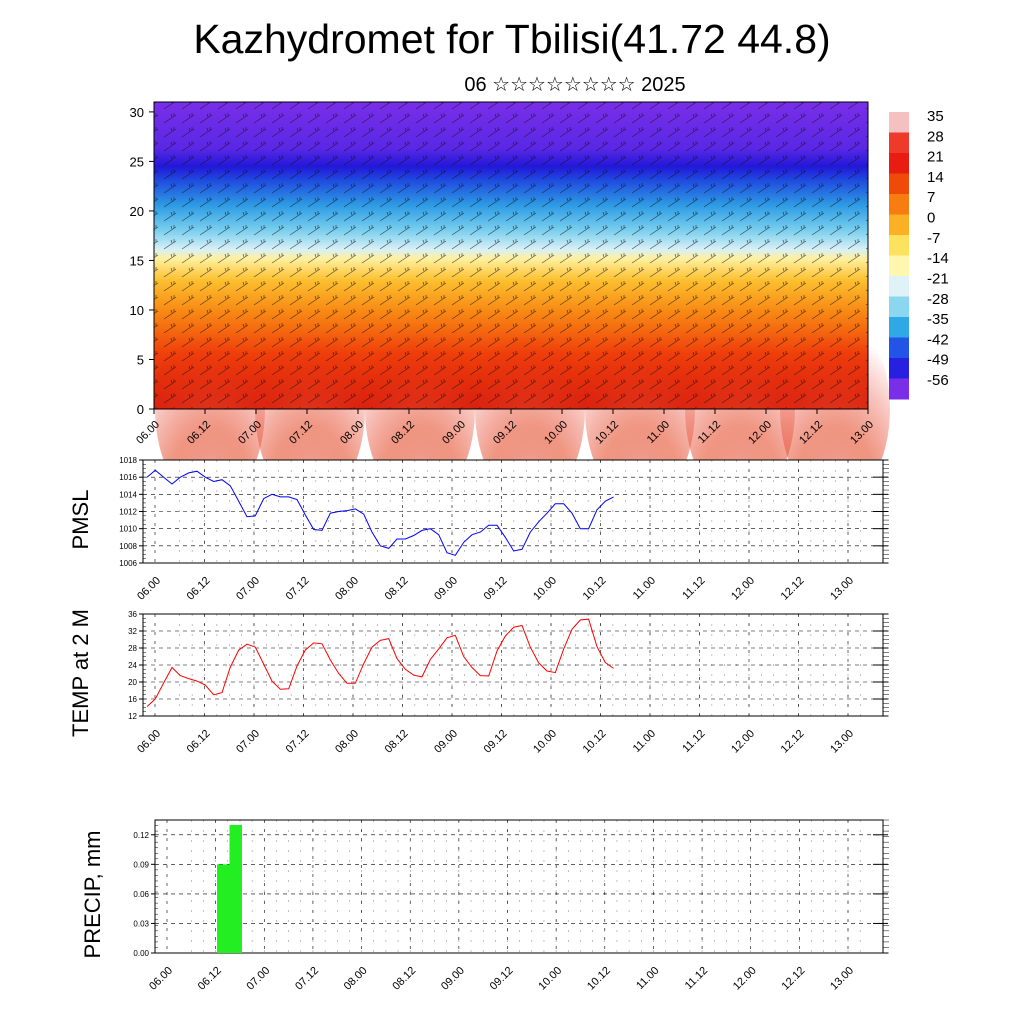  I want to click on y-tick-label: 1006, so click(128, 563).